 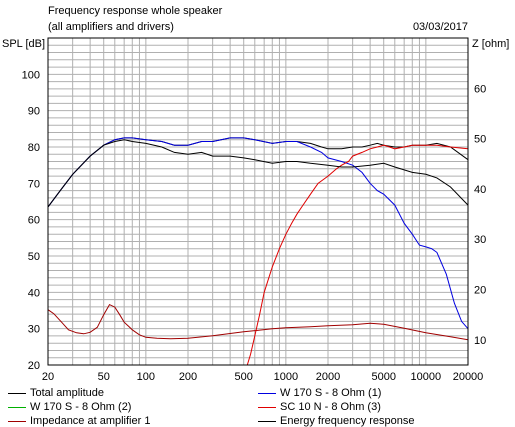 I want to click on y2-tick-labels: 10 20 30 40 50 60, so click(x=480, y=215).